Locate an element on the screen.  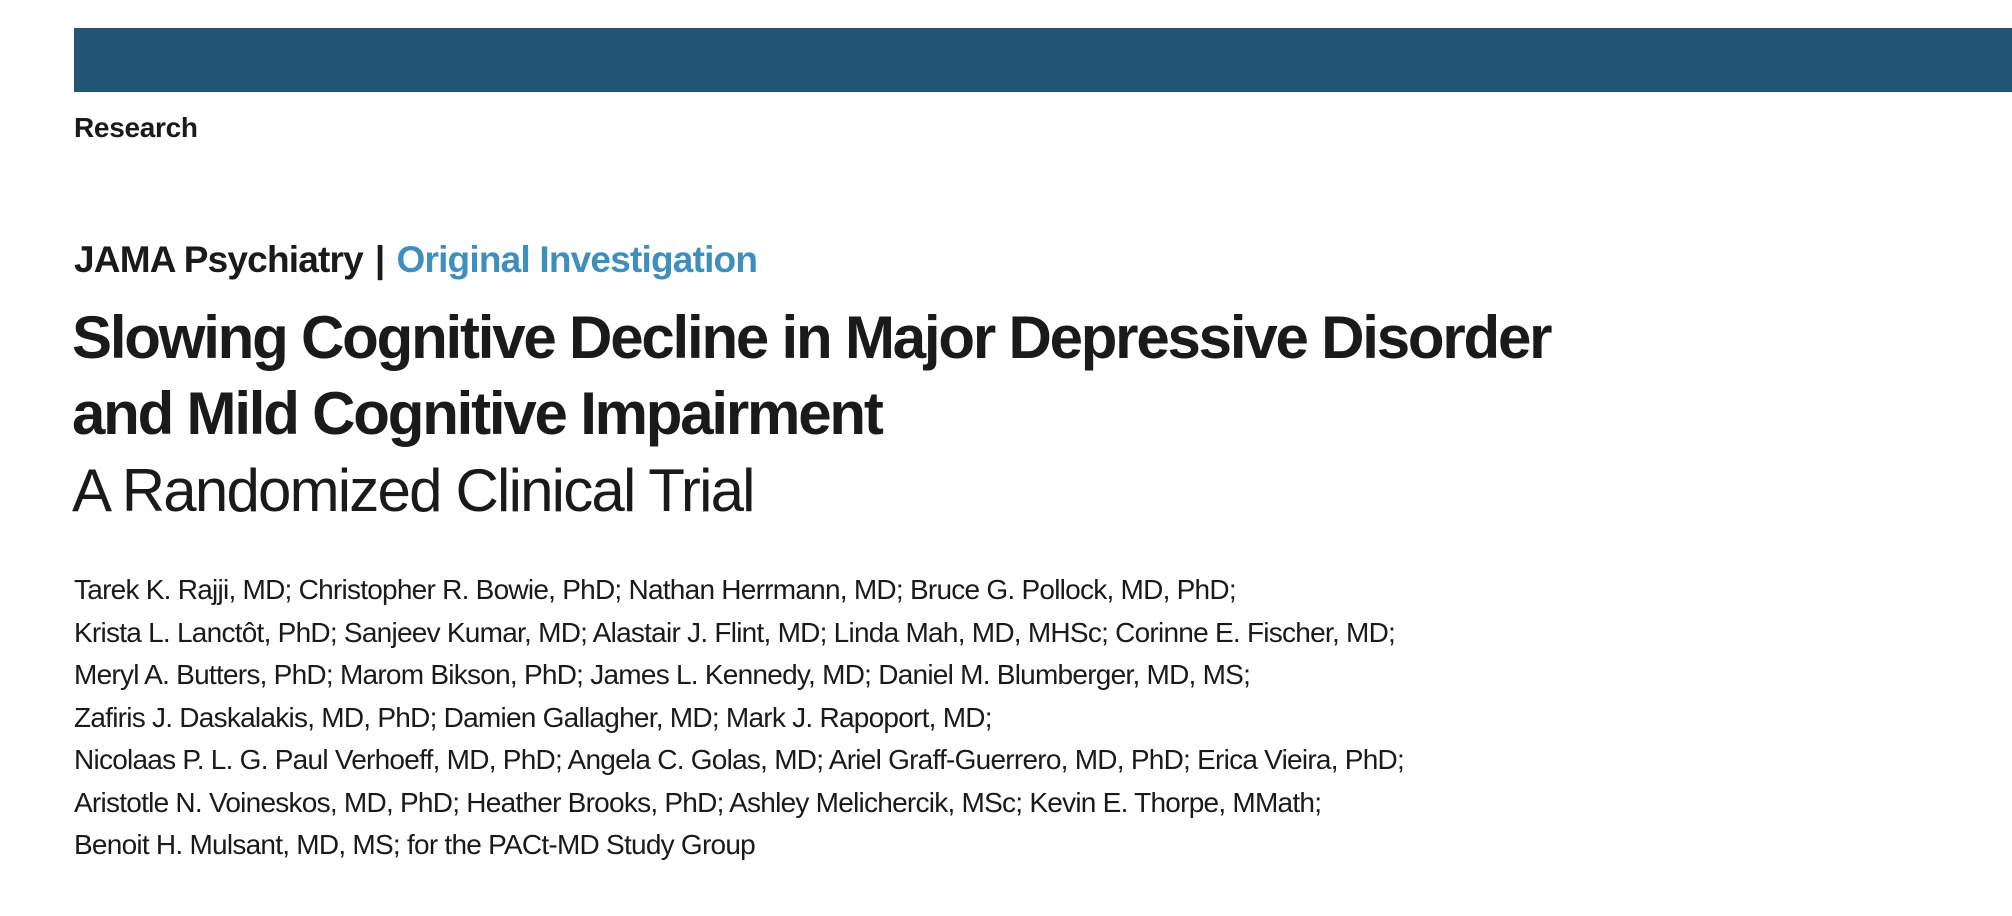
journal-name: JAMA Psychiatry is located at coordinates (219, 259).